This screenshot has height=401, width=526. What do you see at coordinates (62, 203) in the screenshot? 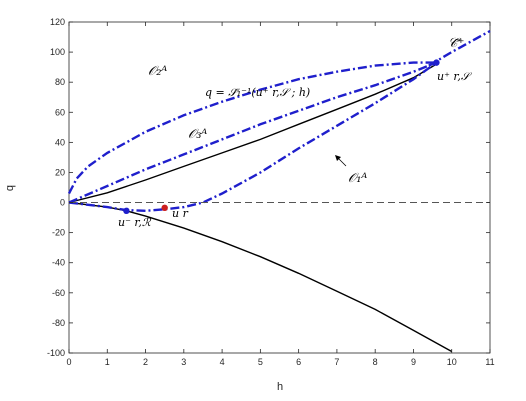
I see `y-tick-label: 0` at bounding box center [62, 203].